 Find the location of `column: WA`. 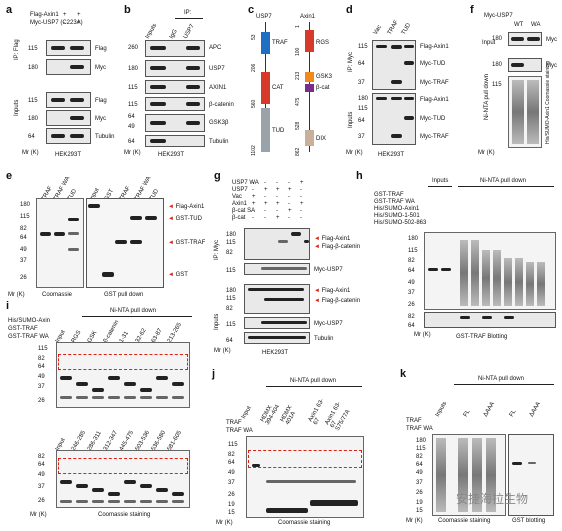

column: WA is located at coordinates (536, 25).